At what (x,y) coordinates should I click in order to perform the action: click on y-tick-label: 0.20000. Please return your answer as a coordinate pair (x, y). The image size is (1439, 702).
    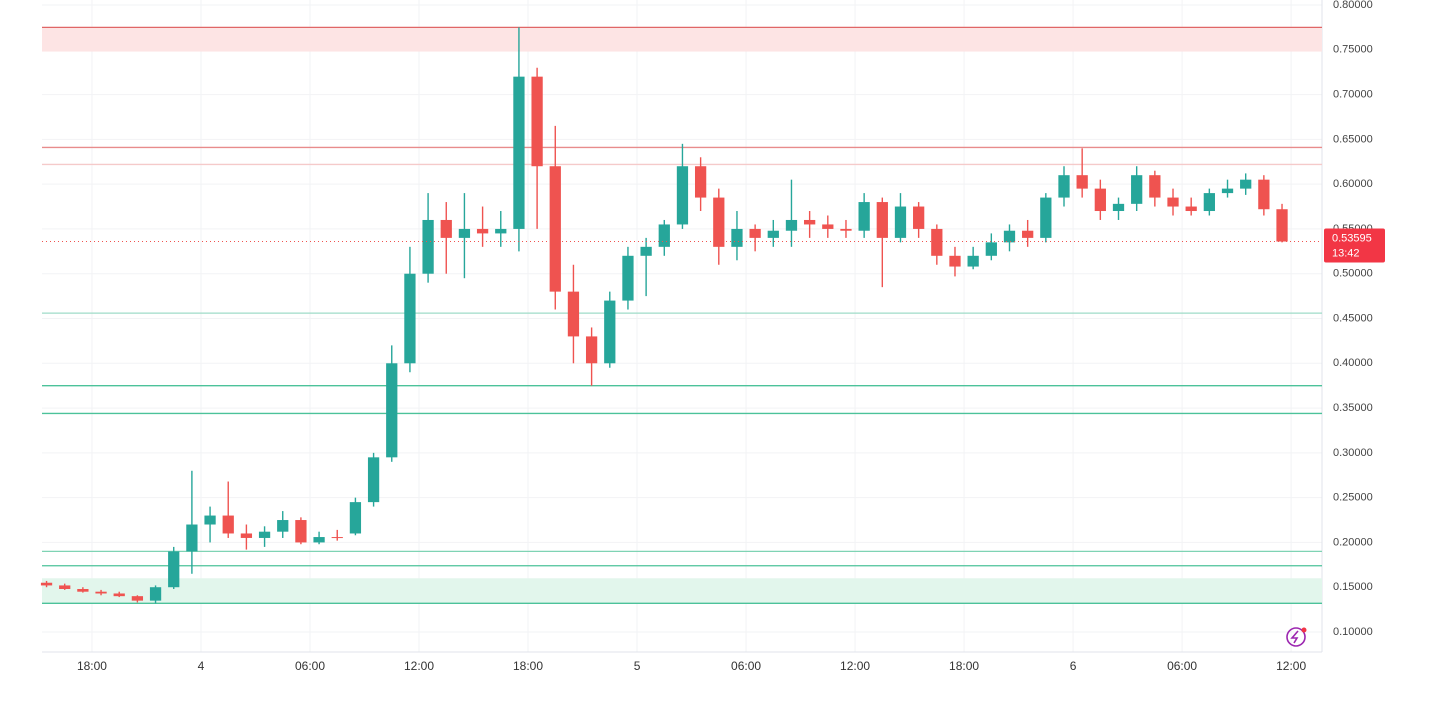
    Looking at the image, I should click on (1353, 542).